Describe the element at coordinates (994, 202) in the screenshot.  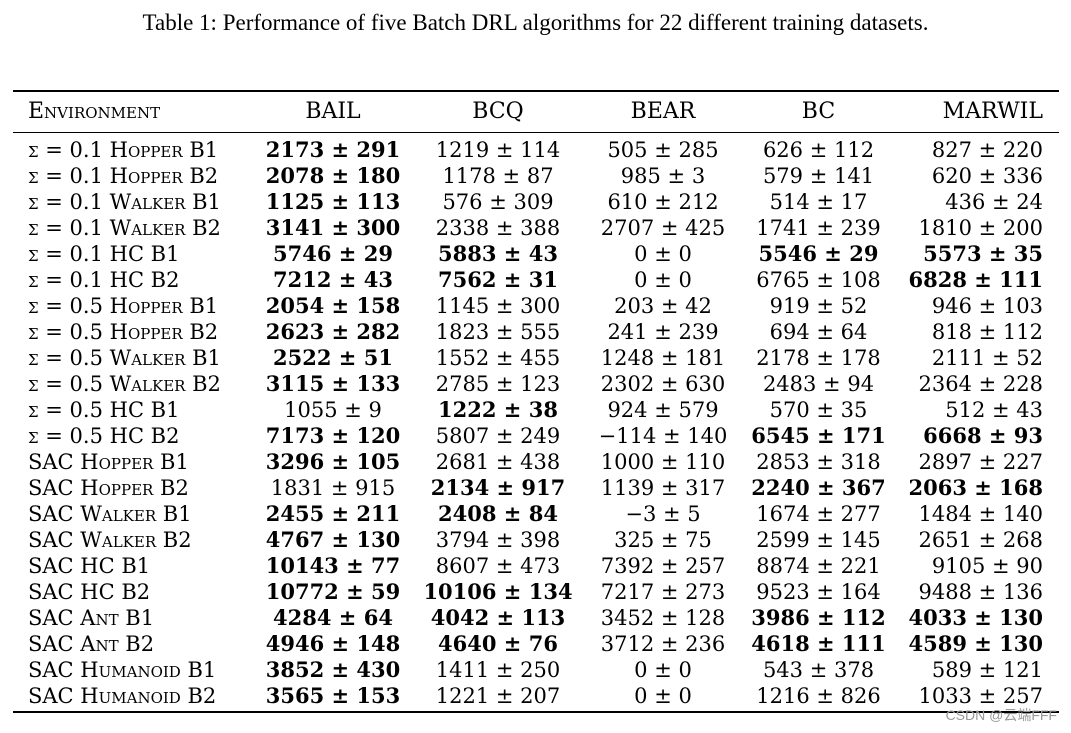
I see `score-cell: 436 ± 24` at that location.